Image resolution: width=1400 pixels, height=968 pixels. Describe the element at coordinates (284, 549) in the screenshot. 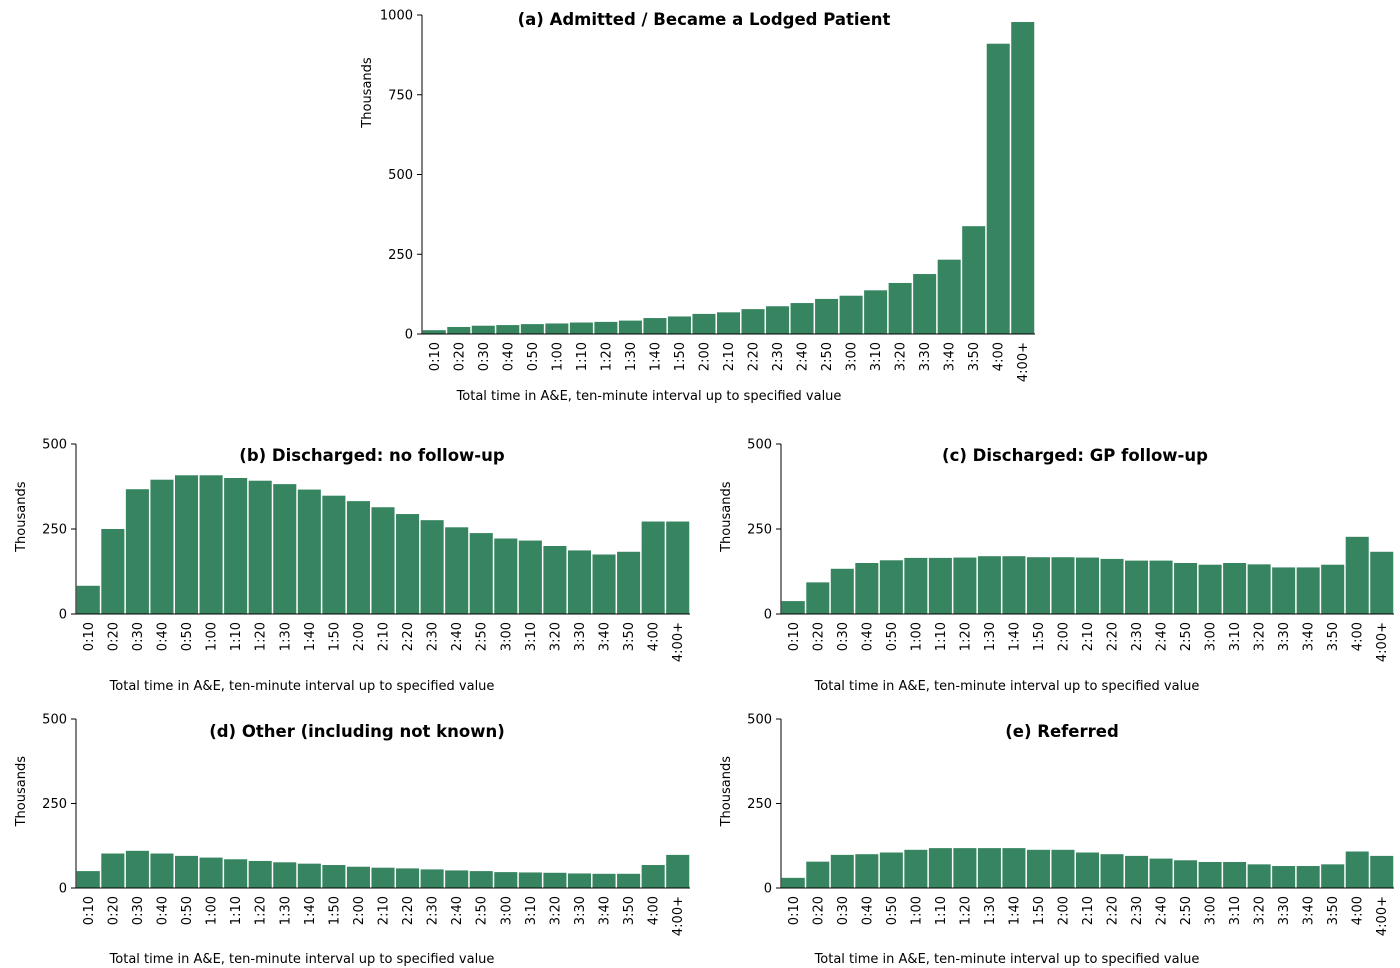

I see `bar-1:30` at that location.